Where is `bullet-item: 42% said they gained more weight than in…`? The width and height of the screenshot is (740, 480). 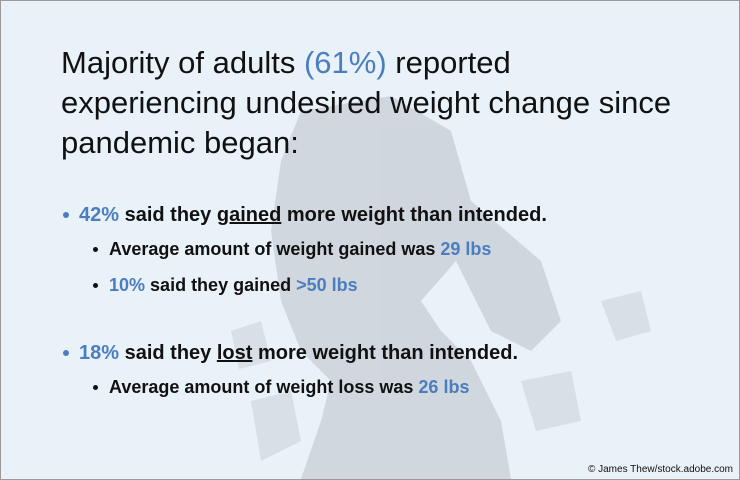 bullet-item: 42% said they gained more weight than in… is located at coordinates (304, 215).